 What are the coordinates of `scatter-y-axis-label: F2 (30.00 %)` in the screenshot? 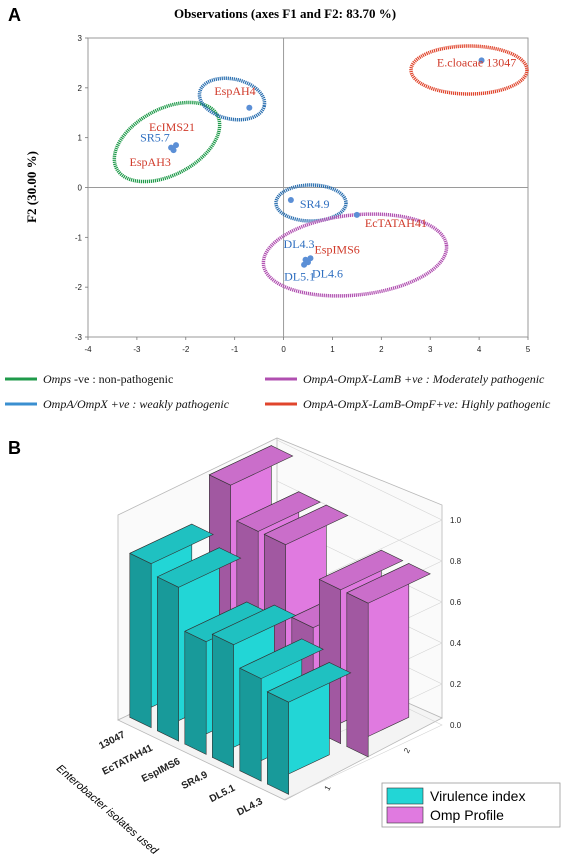 It's located at (31, 187).